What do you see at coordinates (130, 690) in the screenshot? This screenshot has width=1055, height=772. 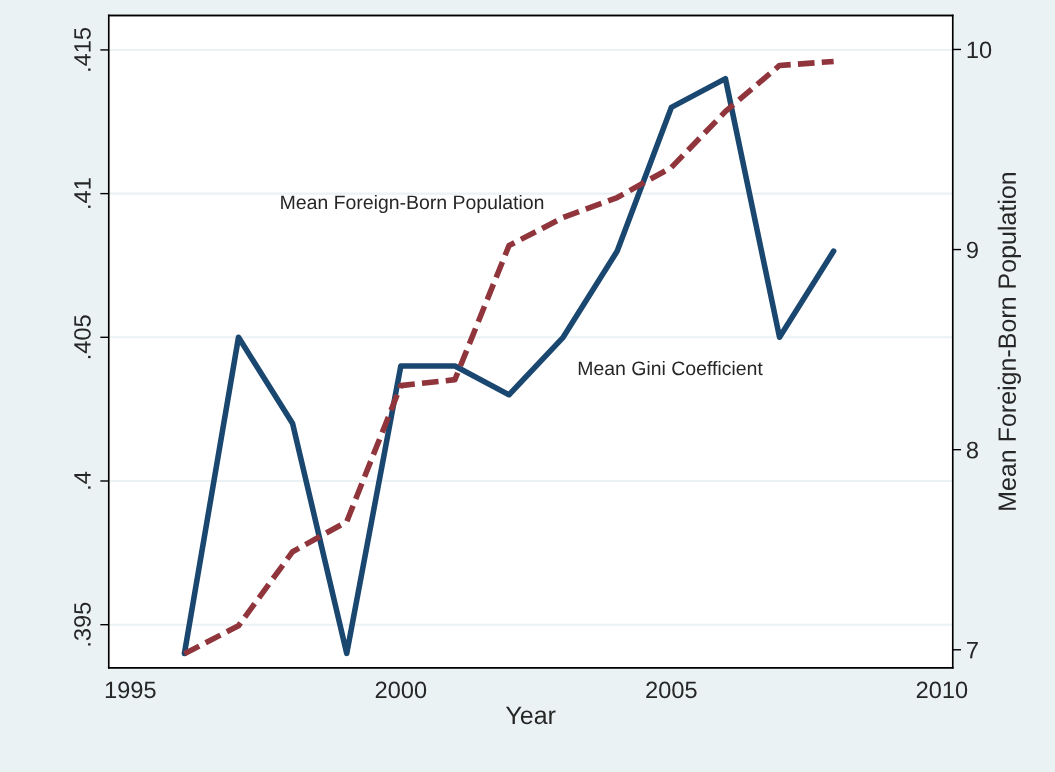 I see `x-tick-label: 1995` at bounding box center [130, 690].